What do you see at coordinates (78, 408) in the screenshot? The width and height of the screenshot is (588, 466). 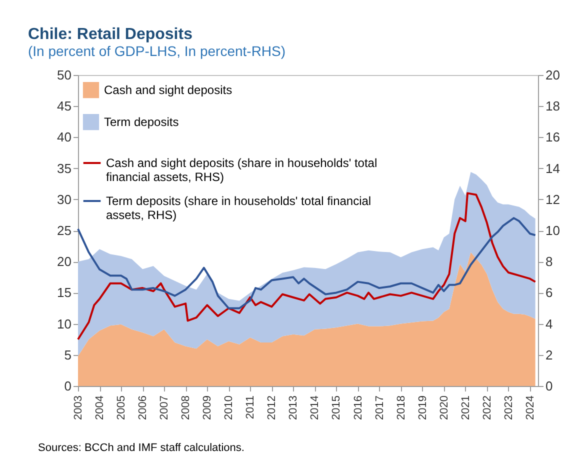 I see `x-tick-label: 2003` at bounding box center [78, 408].